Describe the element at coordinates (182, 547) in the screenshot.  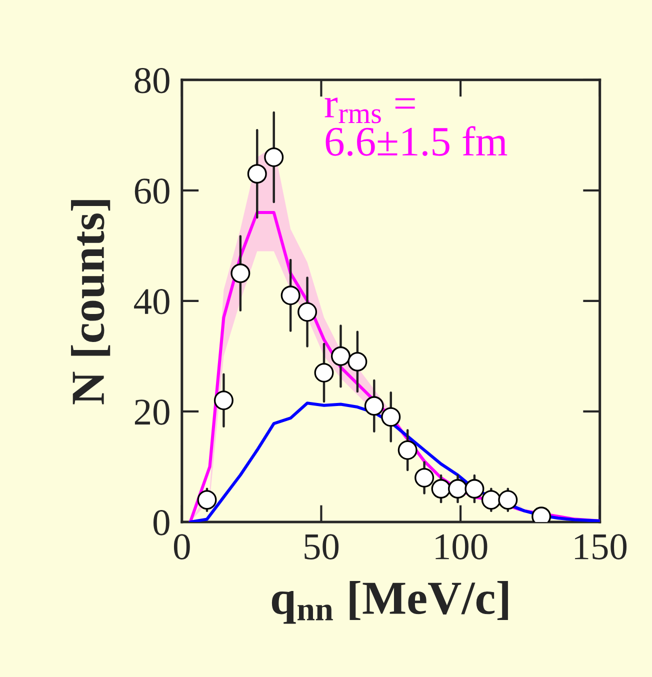
I see `x-tick-label: 0` at that location.